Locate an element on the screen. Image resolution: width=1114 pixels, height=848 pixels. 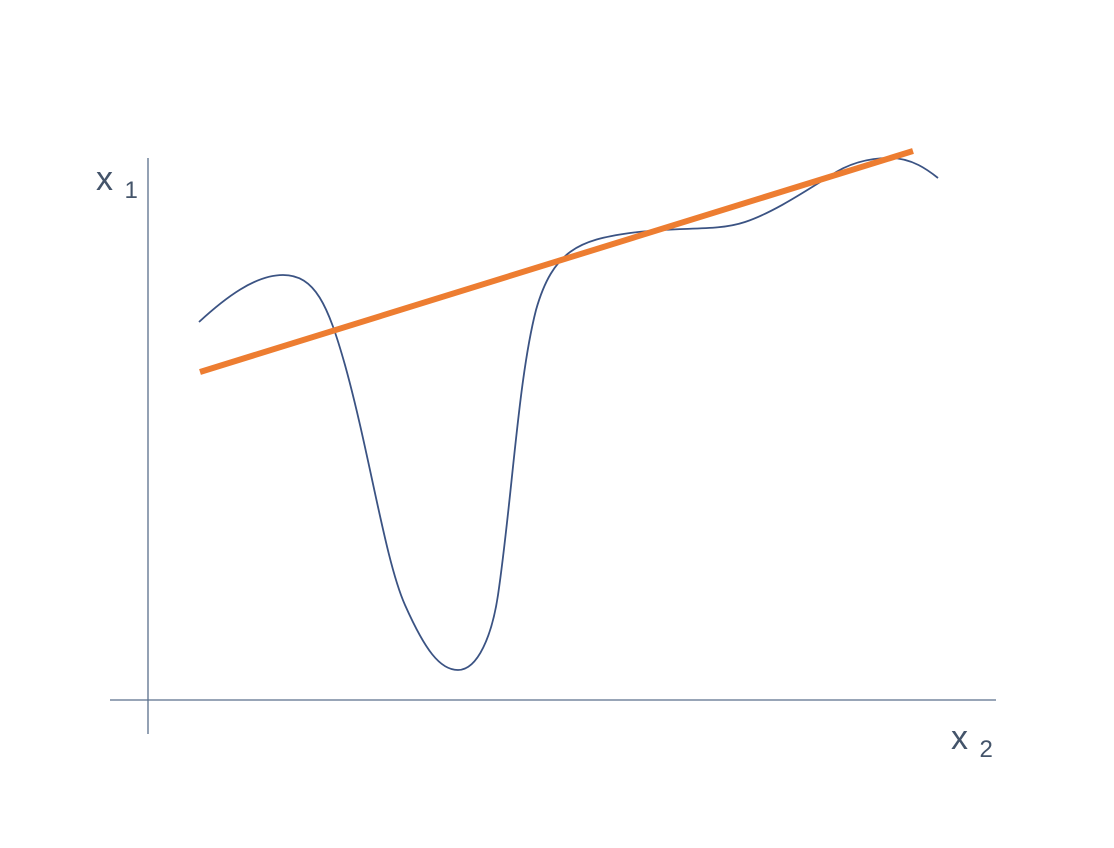
y-axis-label-main: x is located at coordinates (104, 179).